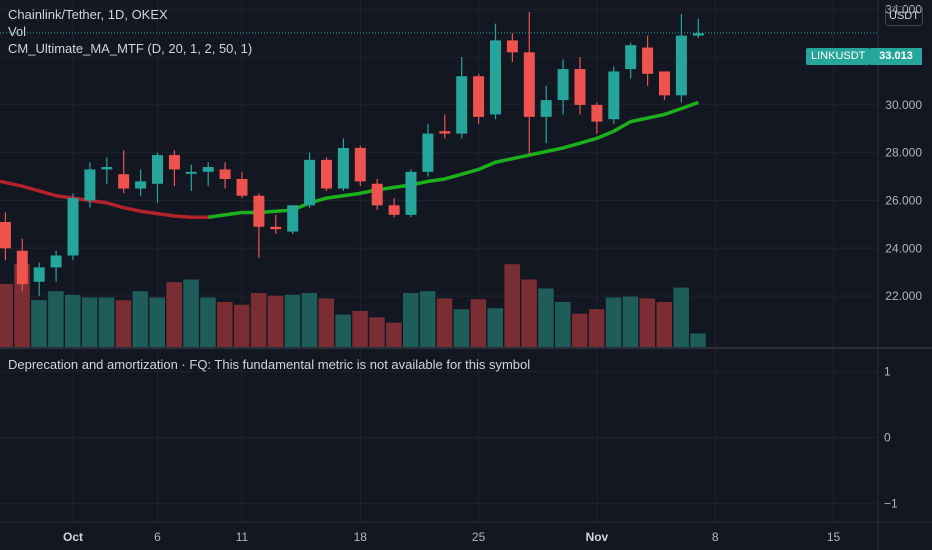 The width and height of the screenshot is (932, 550). I want to click on price-tick-label: 30.000, so click(903, 105).